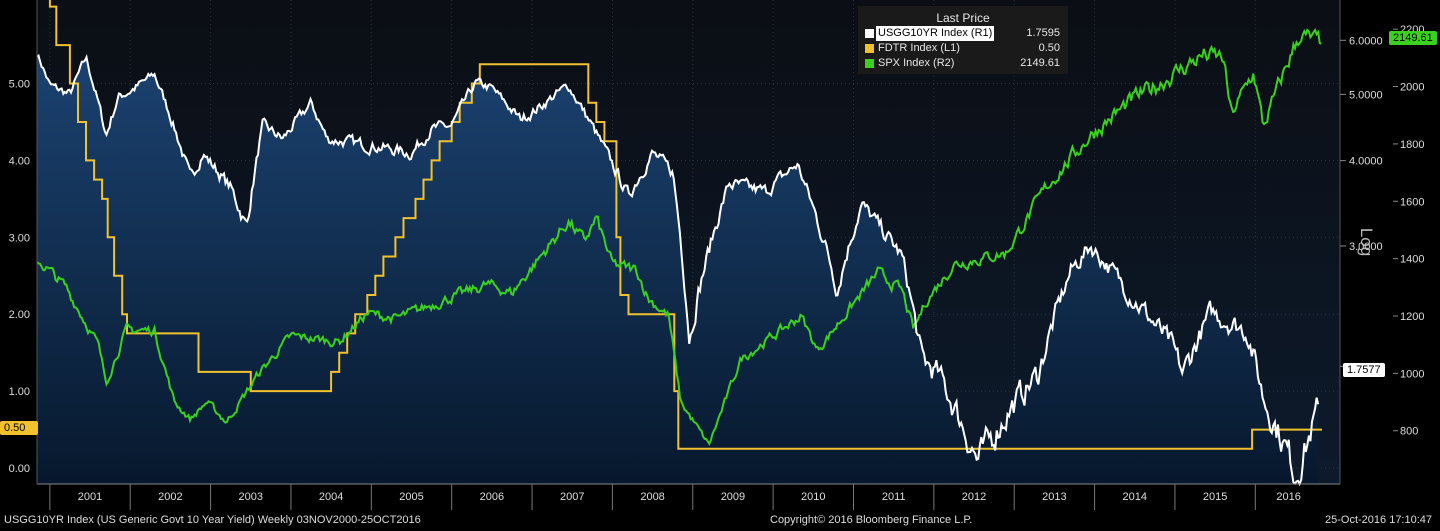 The height and width of the screenshot is (531, 1440). Describe the element at coordinates (935, 33) in the screenshot. I see `legend-name-us10y: USGG10YR Index (R1)` at that location.